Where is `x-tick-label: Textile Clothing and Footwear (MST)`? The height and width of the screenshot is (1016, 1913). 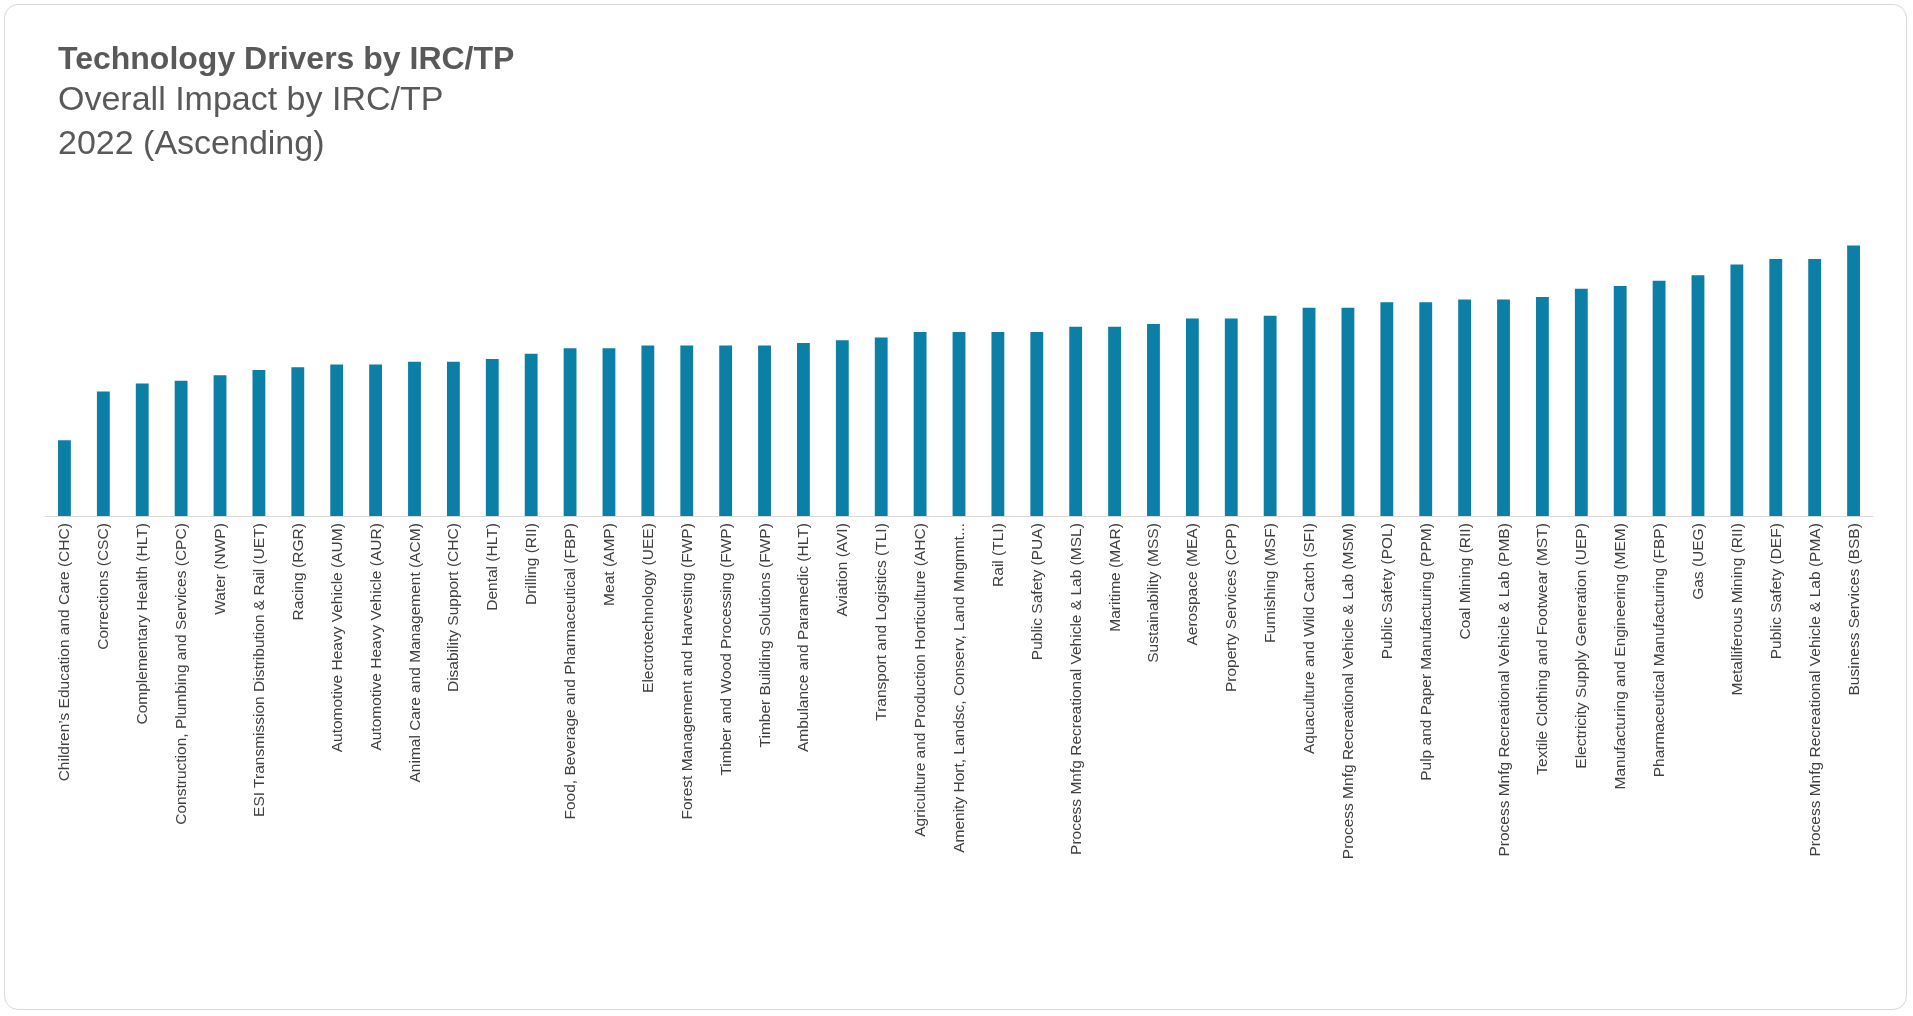
x-tick-label: Textile Clothing and Footwear (MST) is located at coordinates (1542, 649).